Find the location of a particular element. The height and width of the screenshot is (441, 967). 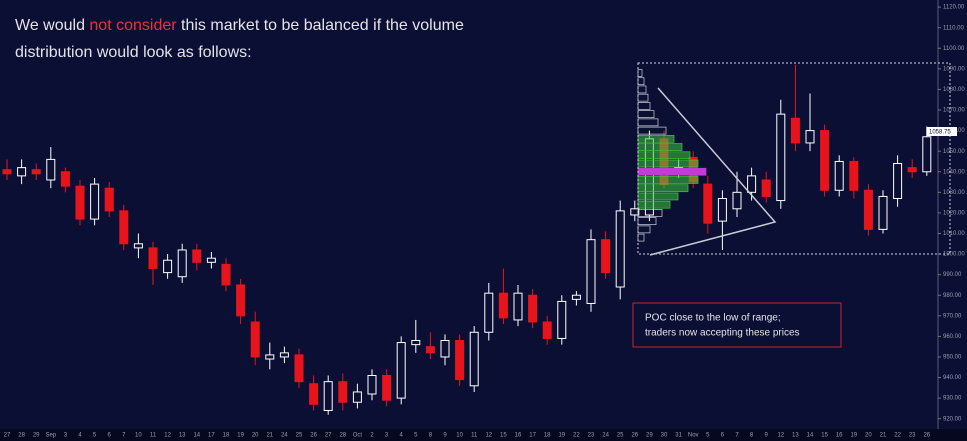

x-tick-label: 27 is located at coordinates (7, 436).